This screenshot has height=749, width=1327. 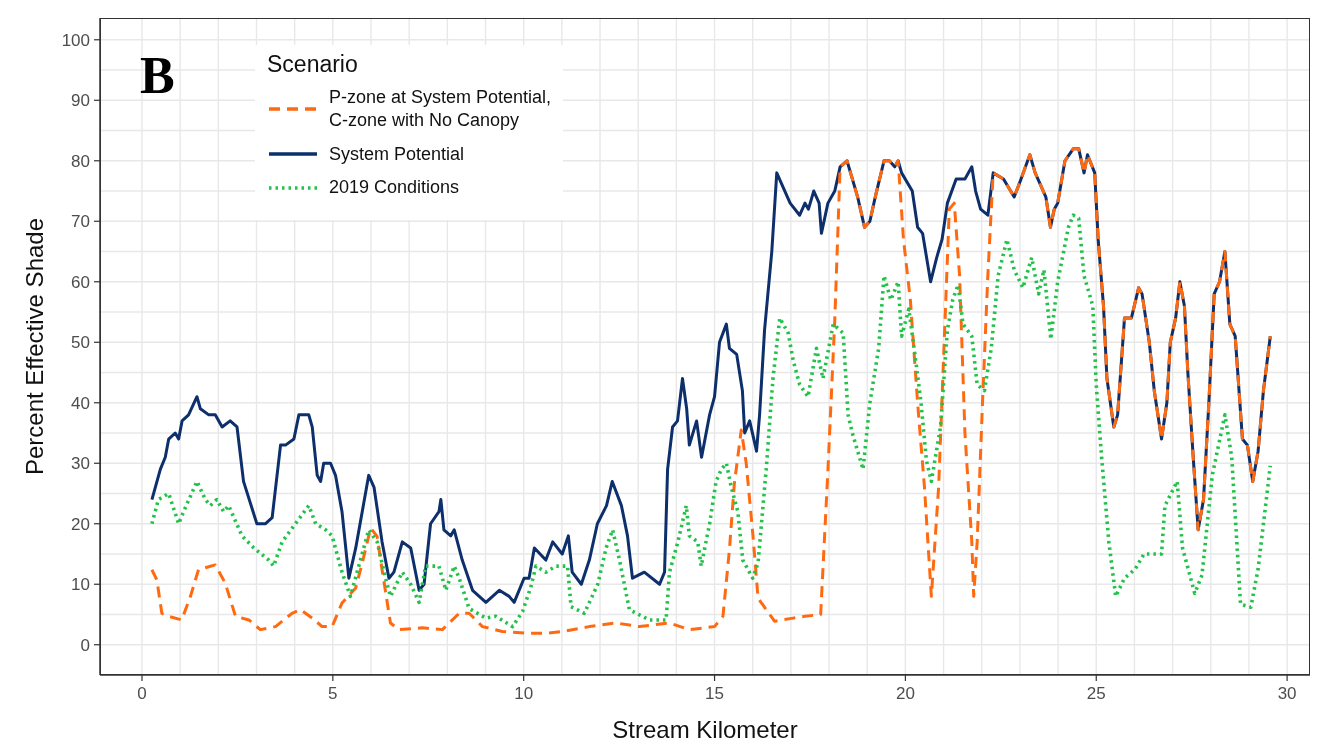 What do you see at coordinates (75, 40) in the screenshot?
I see `y-tick-label: 100` at bounding box center [75, 40].